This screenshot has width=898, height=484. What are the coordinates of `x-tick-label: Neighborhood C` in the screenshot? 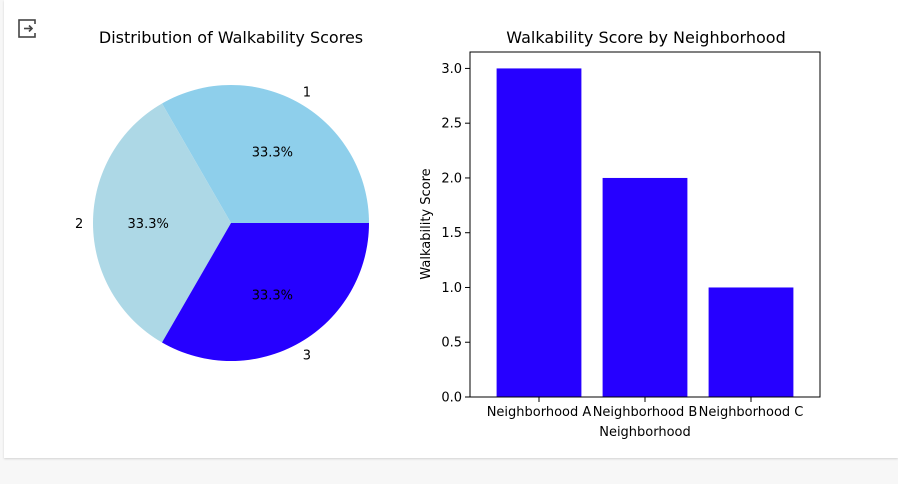 It's located at (751, 412).